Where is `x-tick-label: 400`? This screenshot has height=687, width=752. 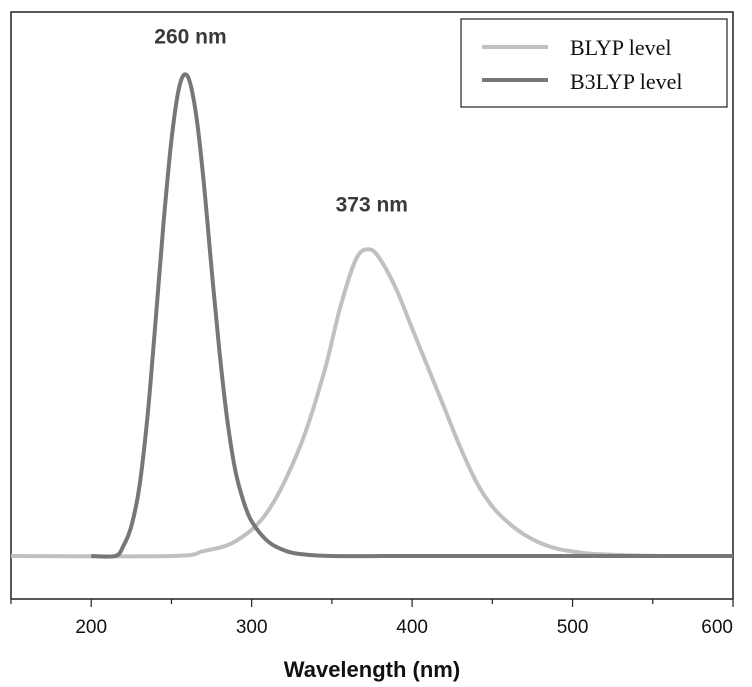 x-tick-label: 400 is located at coordinates (412, 627).